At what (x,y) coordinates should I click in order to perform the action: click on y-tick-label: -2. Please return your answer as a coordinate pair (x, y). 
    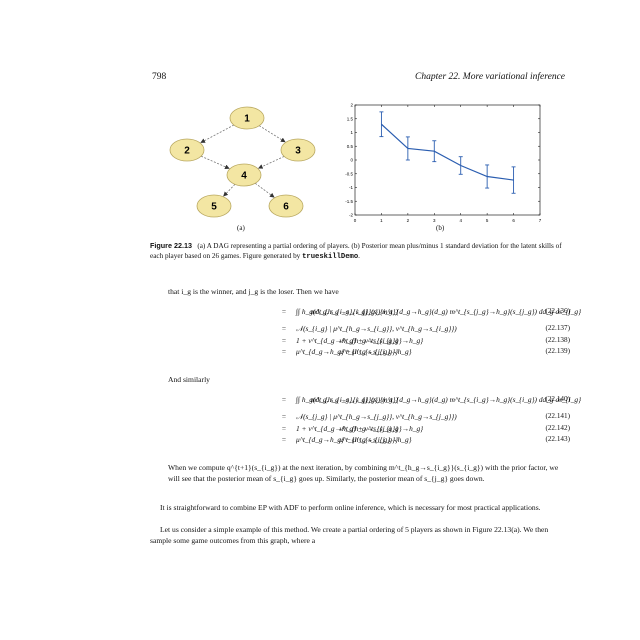
    Looking at the image, I should click on (351, 215).